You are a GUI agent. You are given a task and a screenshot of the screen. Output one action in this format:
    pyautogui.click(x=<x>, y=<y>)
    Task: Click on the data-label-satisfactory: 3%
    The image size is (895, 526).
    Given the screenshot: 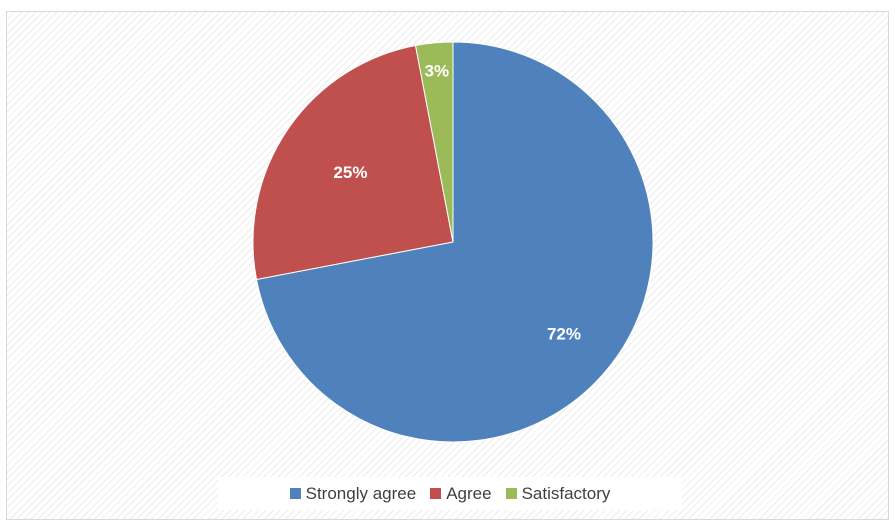 What is the action you would take?
    pyautogui.click(x=437, y=70)
    